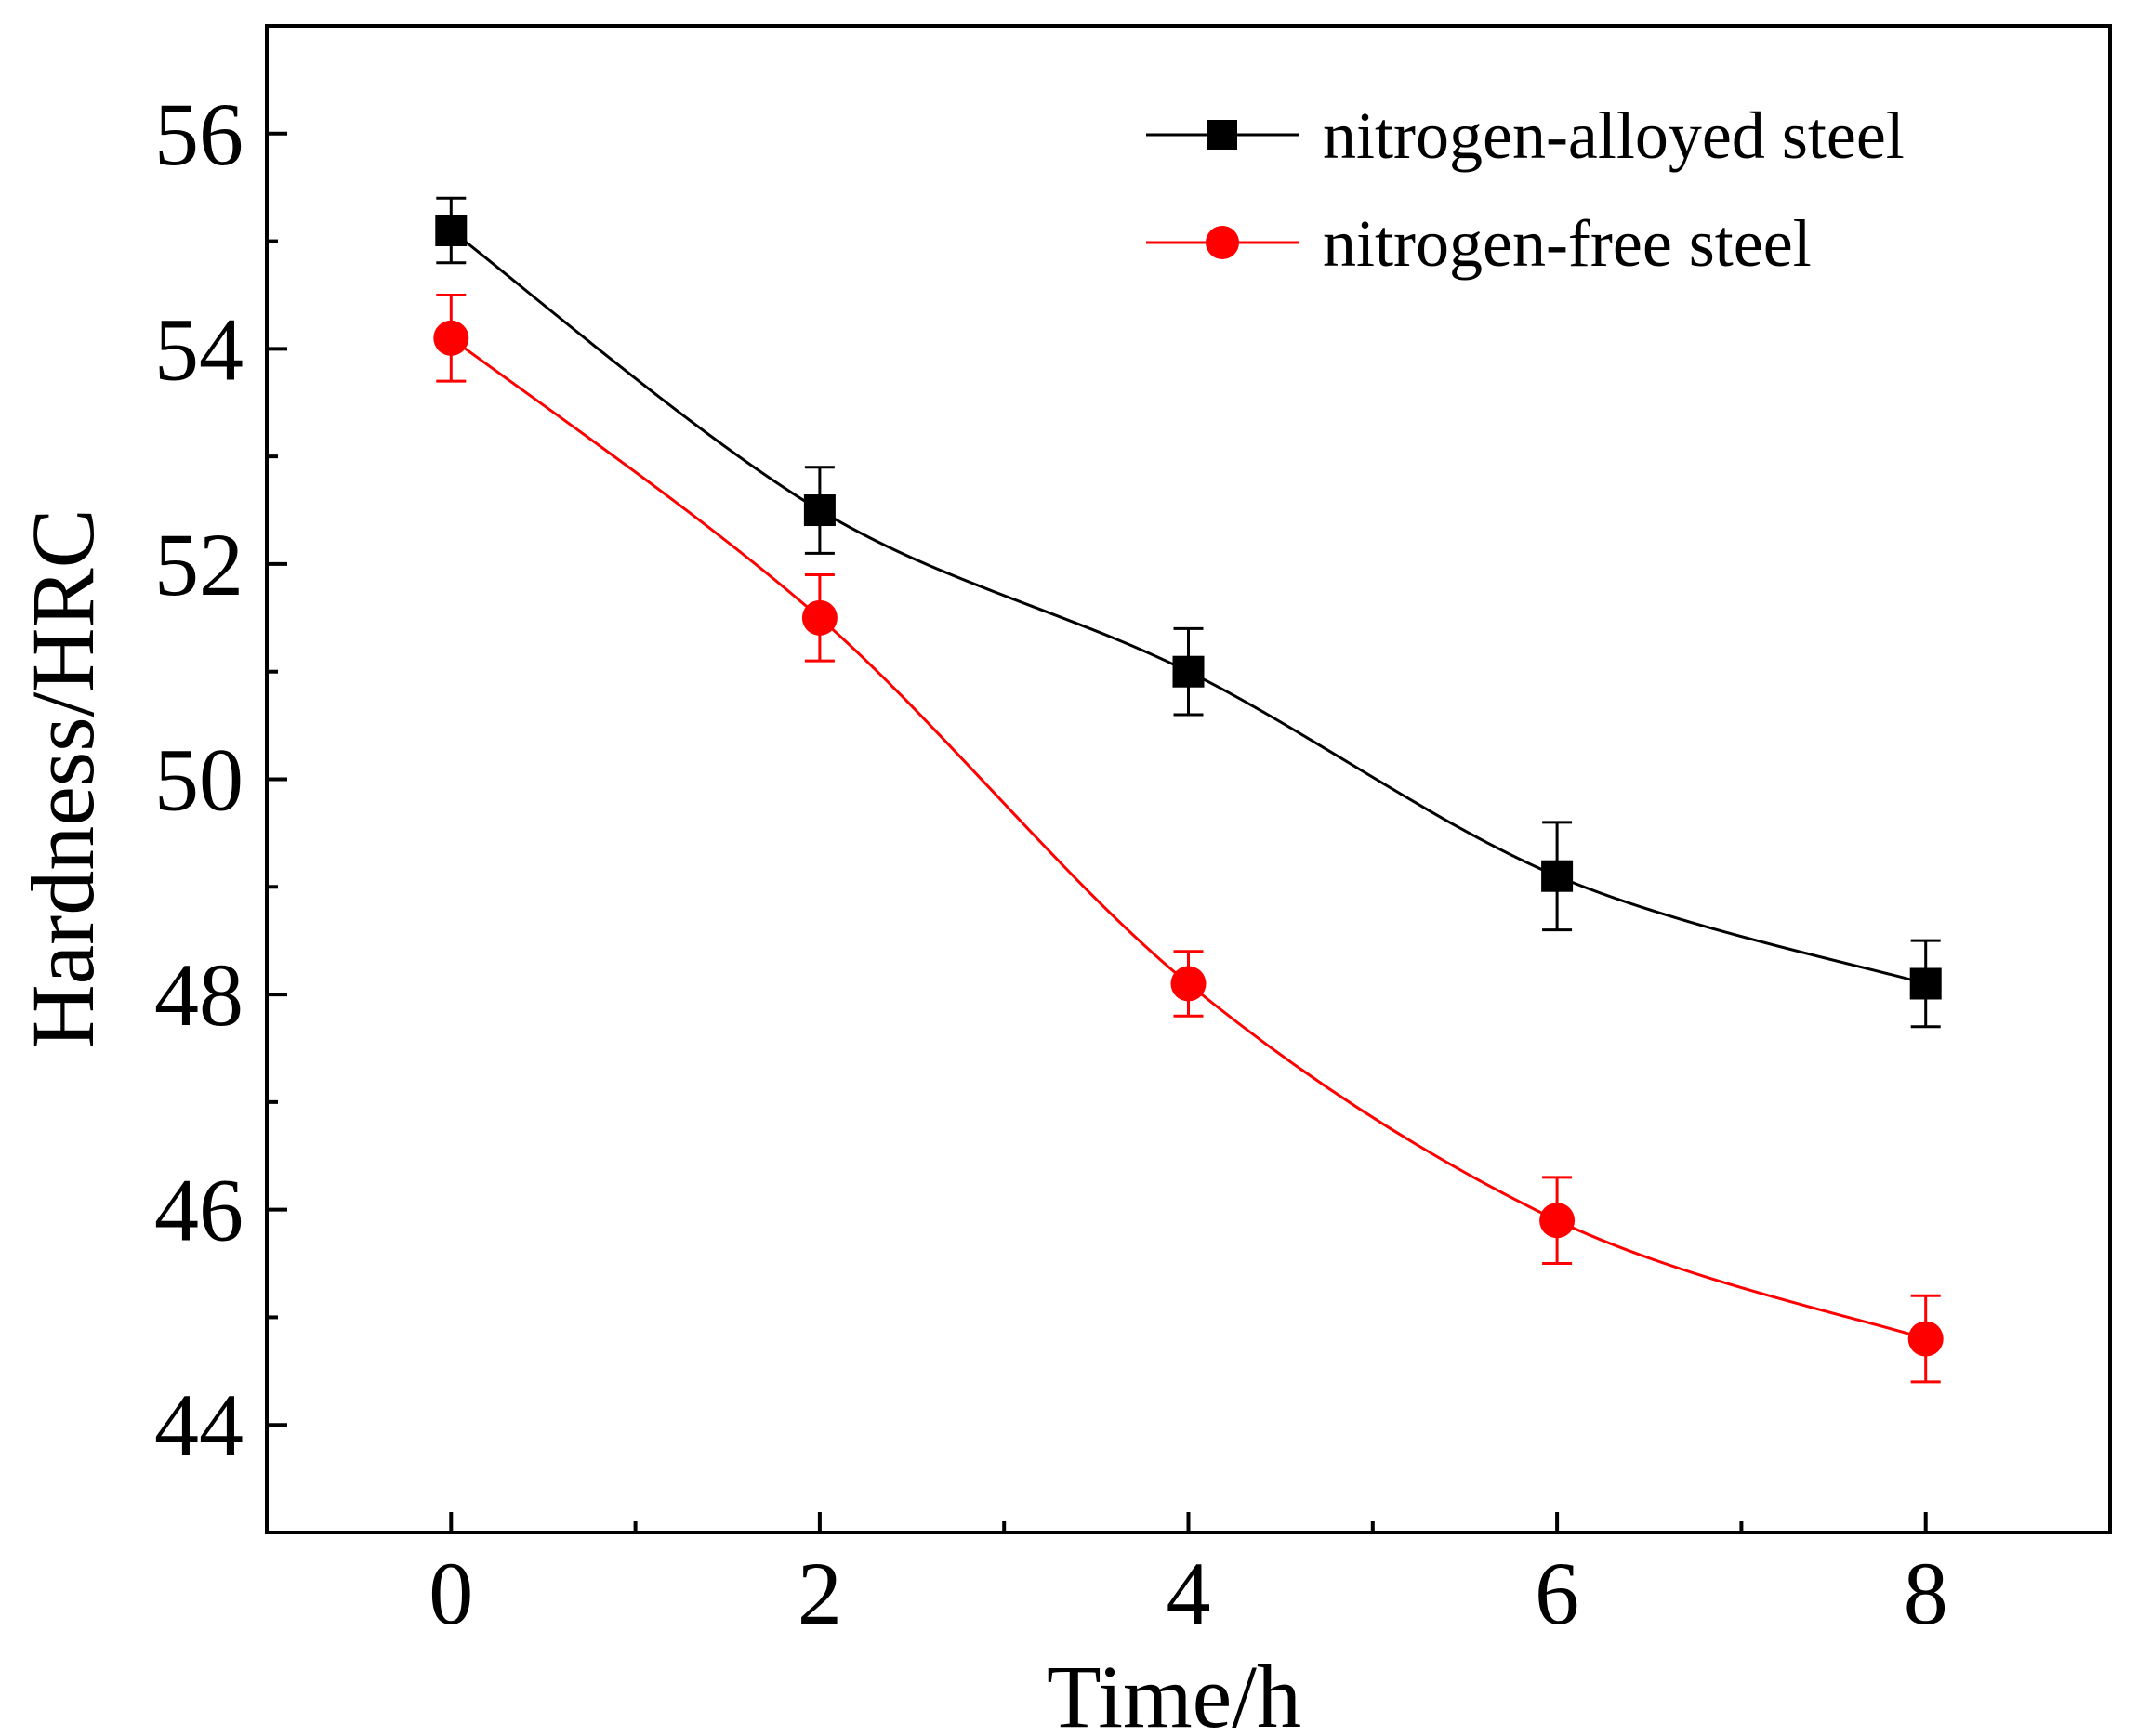 The image size is (2137, 1736). What do you see at coordinates (451, 1593) in the screenshot?
I see `x-tick-label: 0` at bounding box center [451, 1593].